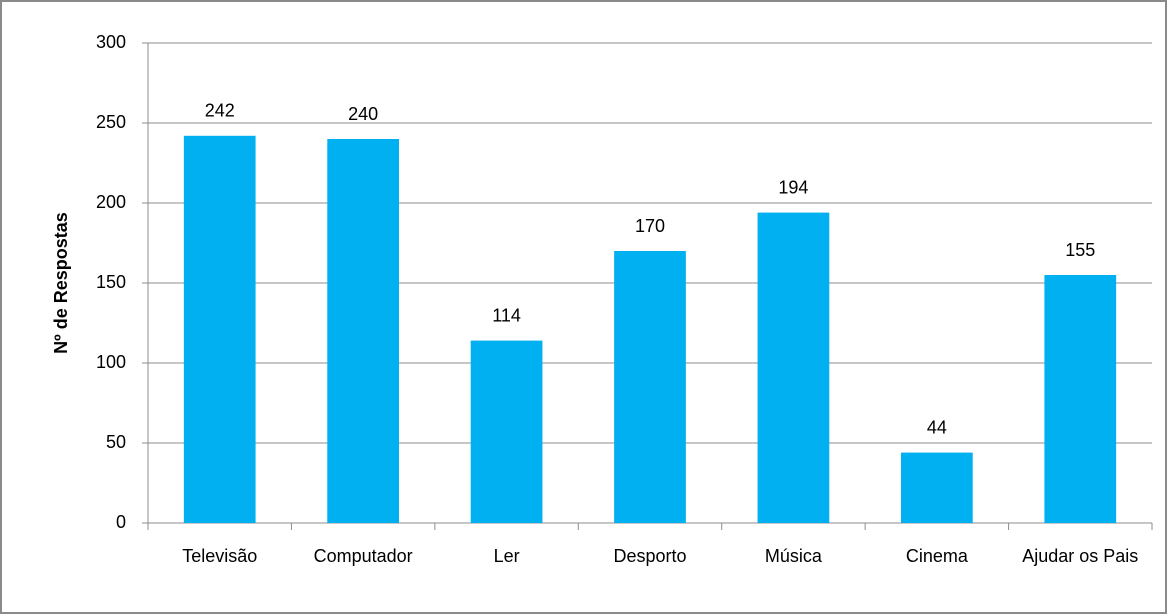 This screenshot has height=615, width=1168. I want to click on y-tick-label: 200, so click(111, 202).